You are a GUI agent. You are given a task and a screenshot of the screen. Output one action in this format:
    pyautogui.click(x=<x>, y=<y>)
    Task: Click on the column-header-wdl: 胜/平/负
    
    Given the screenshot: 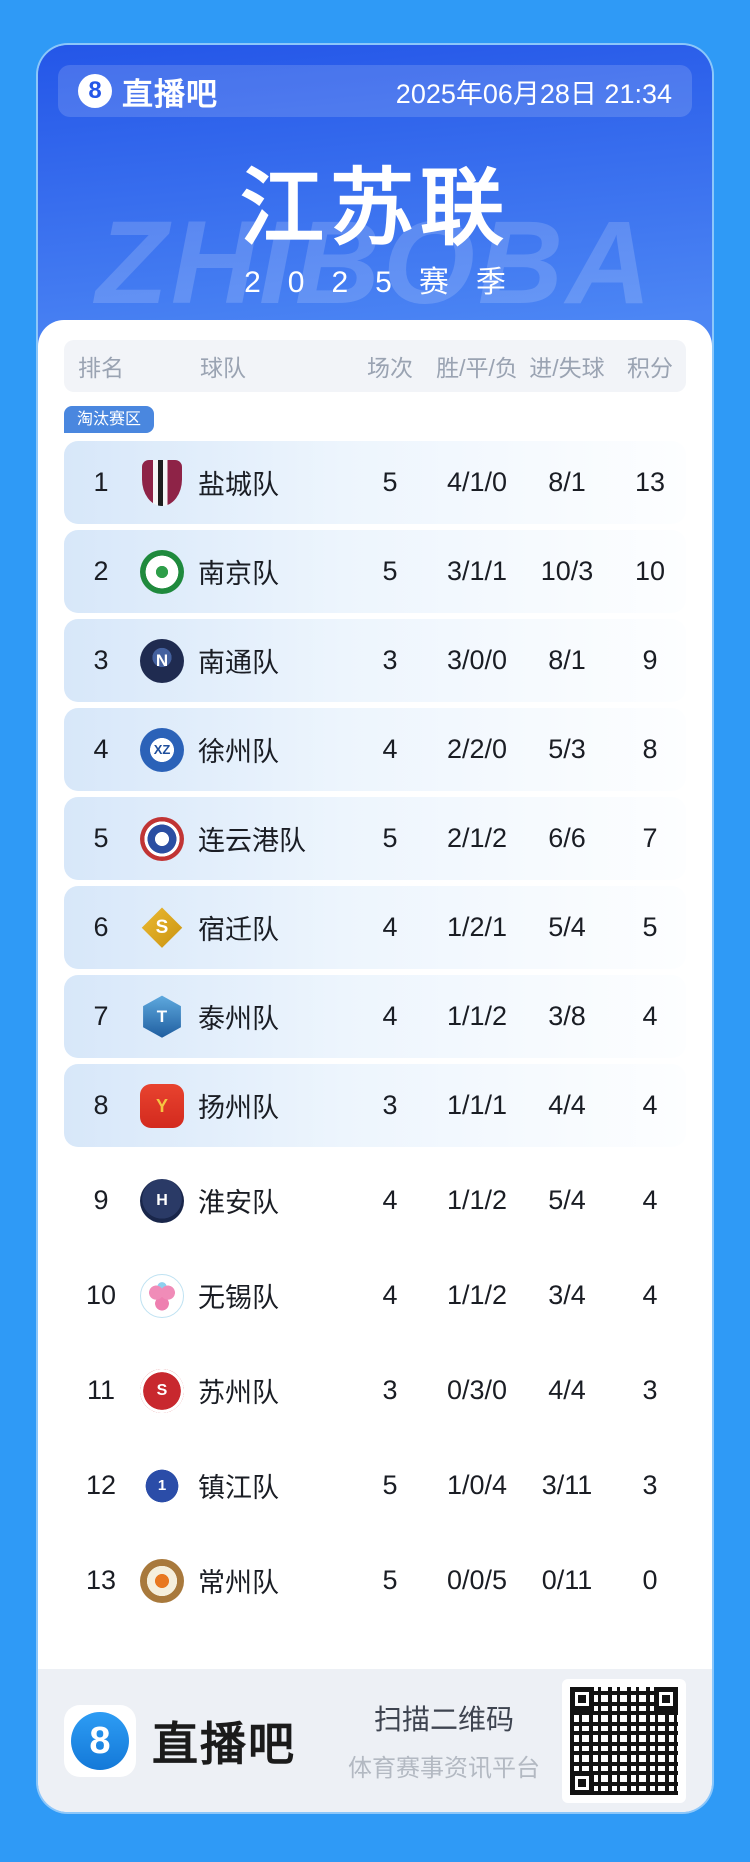 What is the action you would take?
    pyautogui.click(x=477, y=368)
    